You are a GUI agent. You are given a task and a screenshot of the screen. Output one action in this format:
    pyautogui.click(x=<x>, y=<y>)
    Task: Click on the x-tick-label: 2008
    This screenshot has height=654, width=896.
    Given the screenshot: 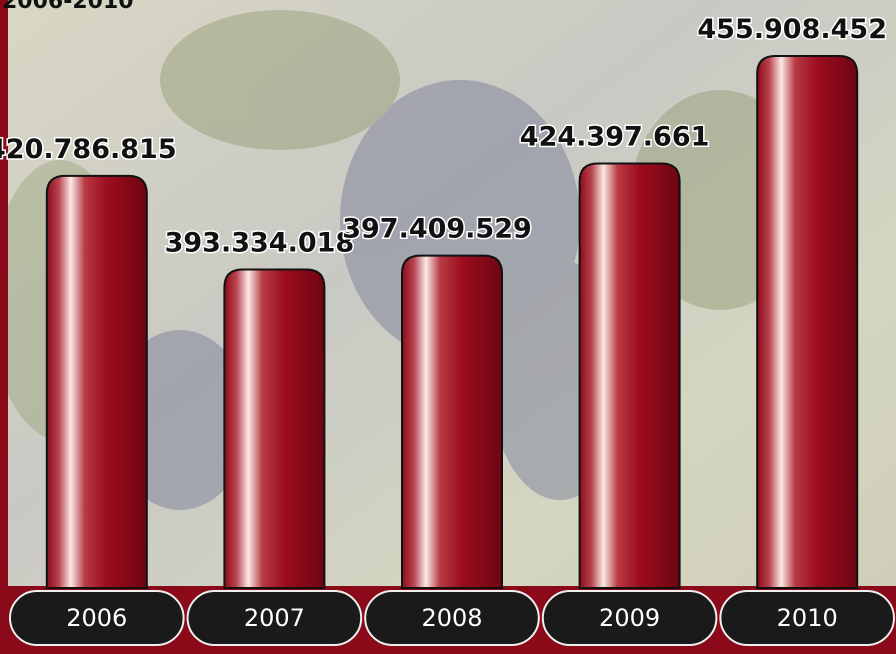 What is the action you would take?
    pyautogui.click(x=451, y=618)
    